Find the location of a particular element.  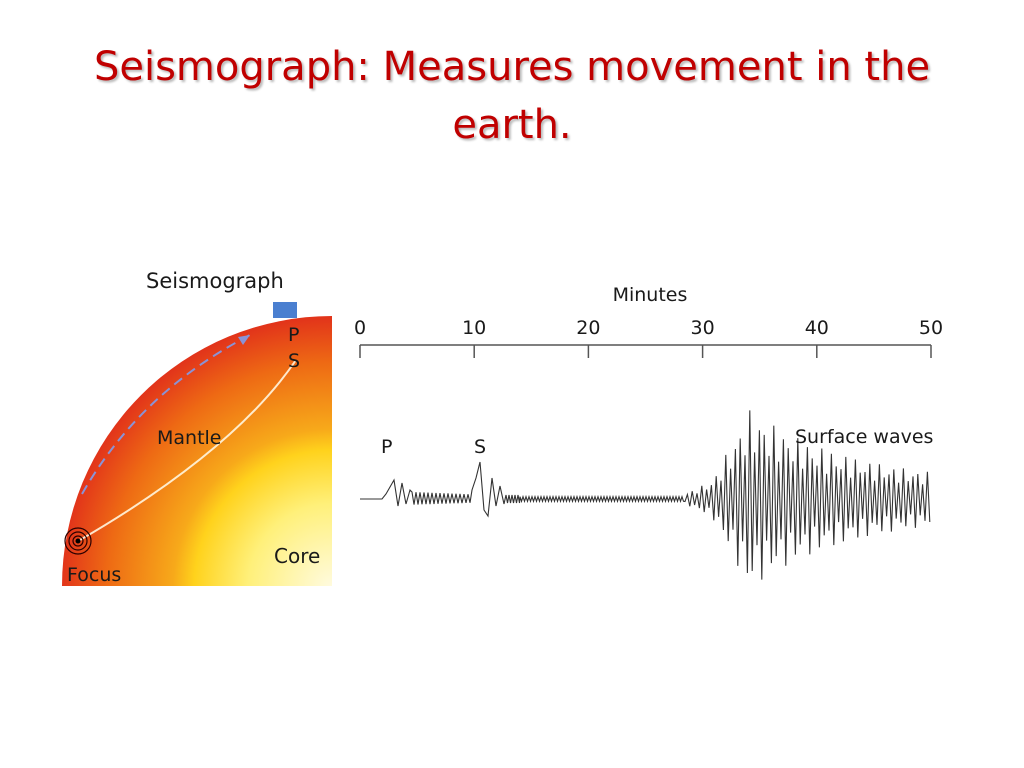

mantle-label: Mantle is located at coordinates (189, 438).